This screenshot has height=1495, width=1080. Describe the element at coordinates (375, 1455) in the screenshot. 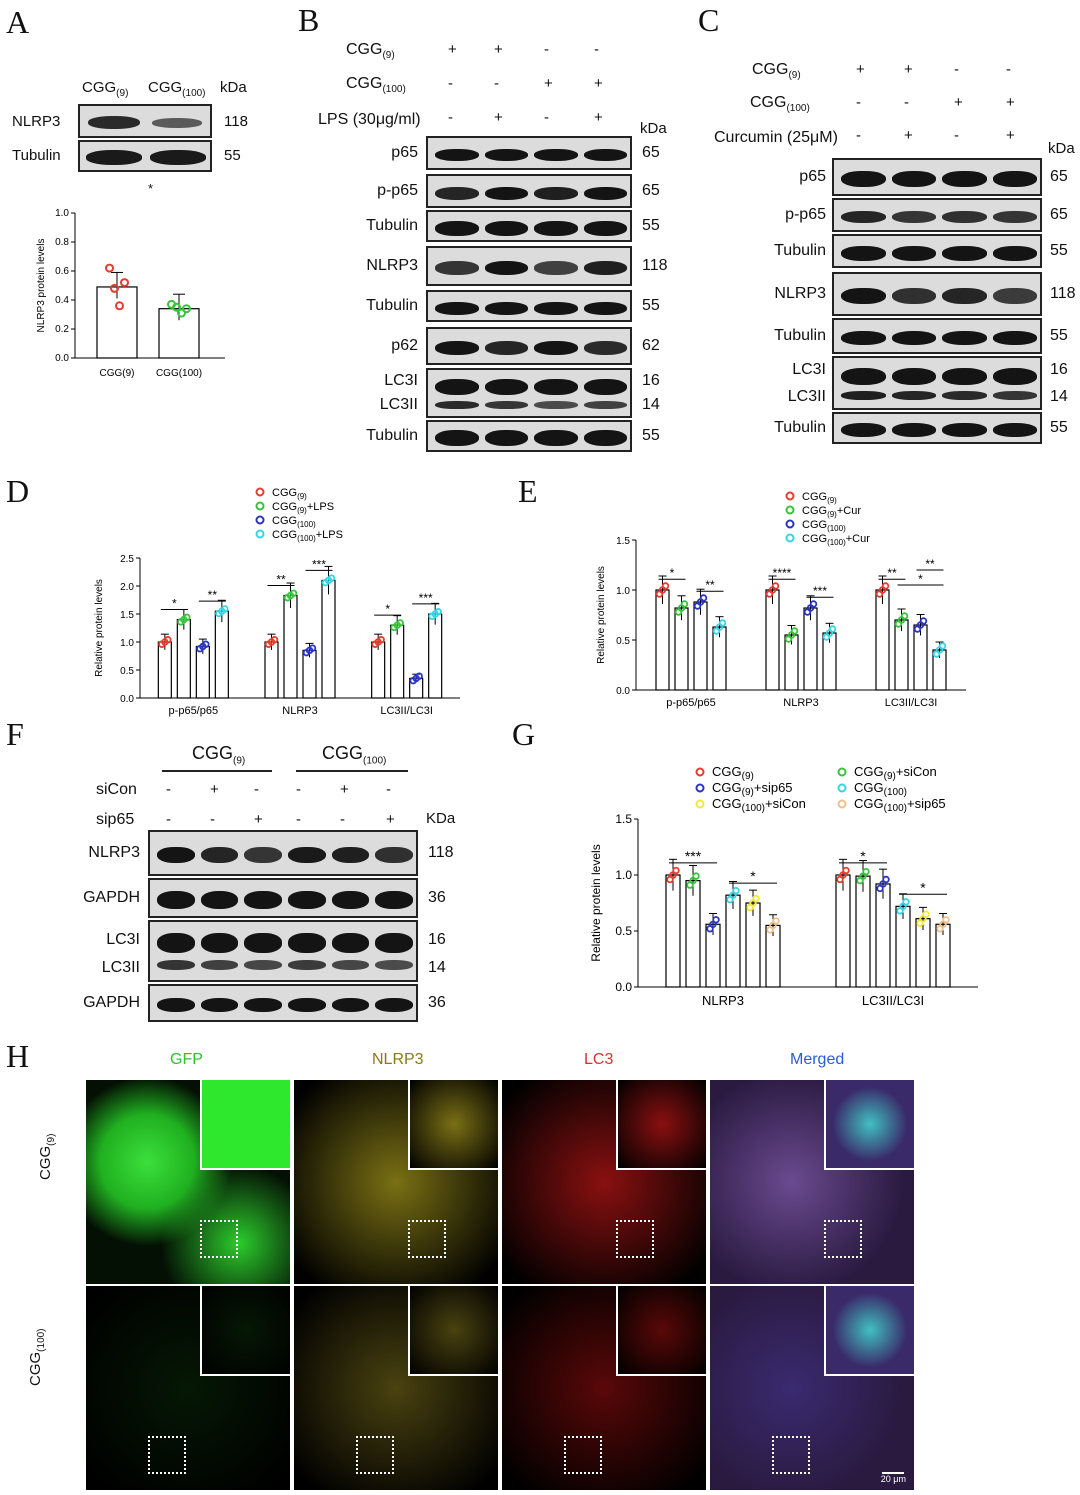

I see `zoom-region-box` at that location.